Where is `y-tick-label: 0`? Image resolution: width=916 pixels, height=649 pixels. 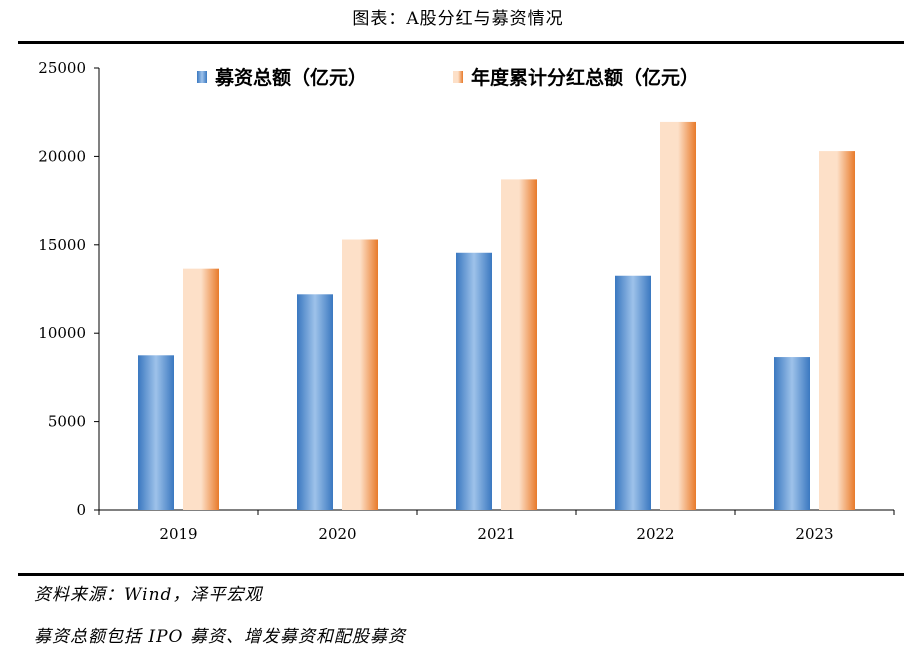
y-tick-label: 0 is located at coordinates (81, 510).